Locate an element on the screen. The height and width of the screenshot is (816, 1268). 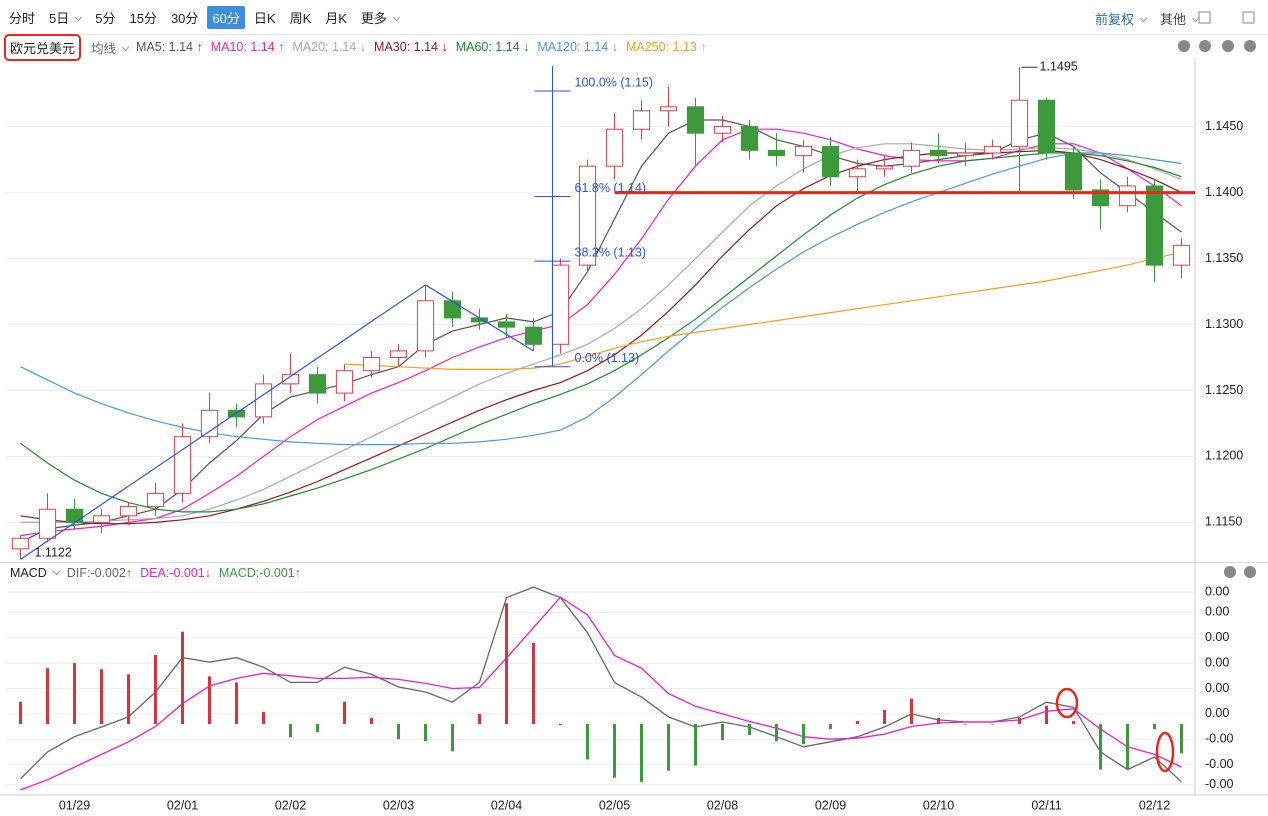
x-tick-label: 02/02 is located at coordinates (290, 805).